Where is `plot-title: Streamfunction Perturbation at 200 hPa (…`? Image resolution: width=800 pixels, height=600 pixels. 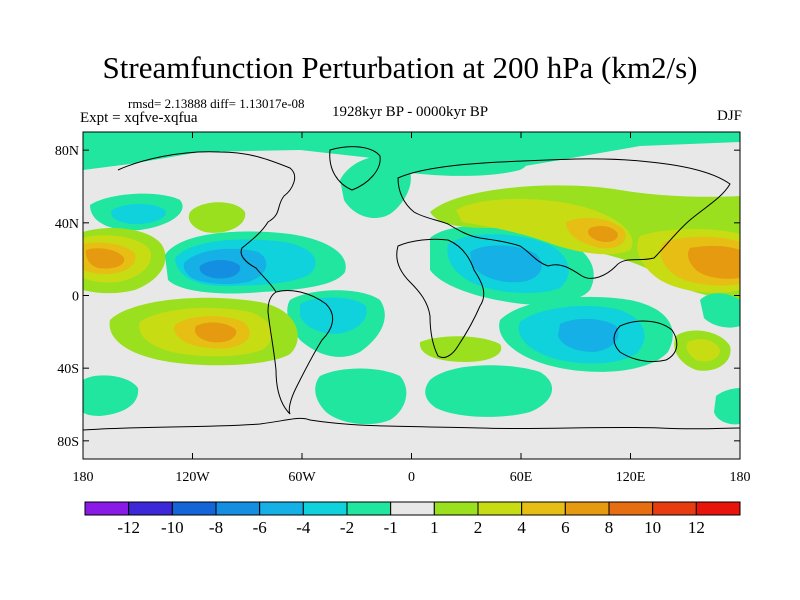
plot-title: Streamfunction Perturbation at 200 hPa (… is located at coordinates (400, 67).